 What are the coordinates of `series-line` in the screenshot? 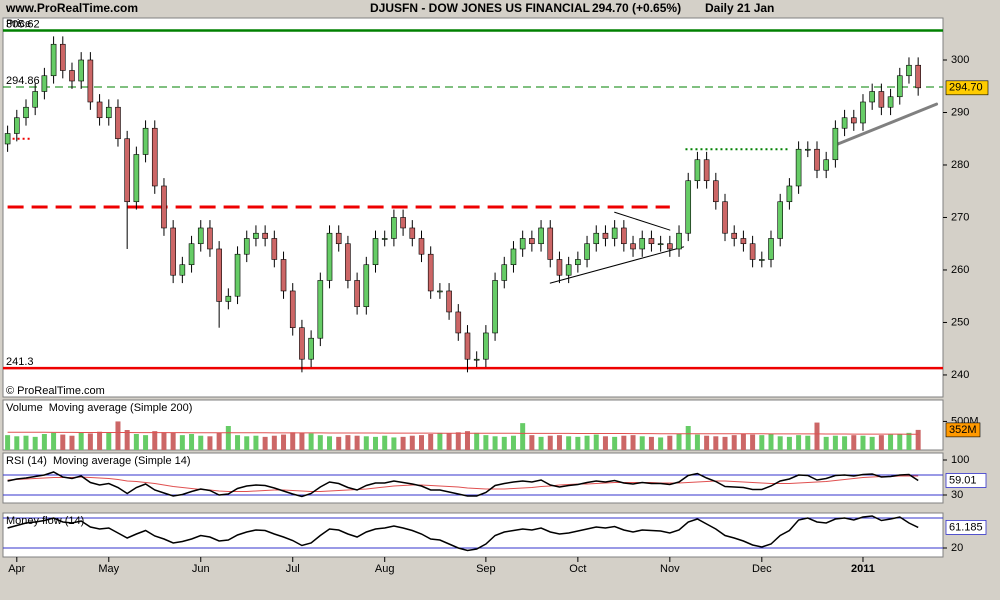 It's located at (463, 484).